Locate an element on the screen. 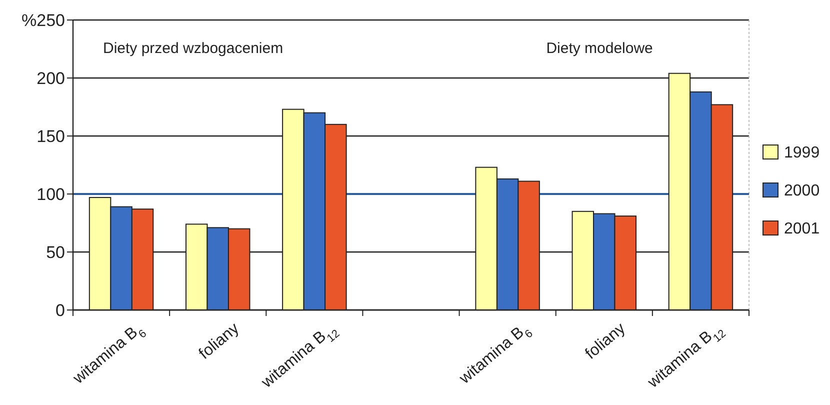 The width and height of the screenshot is (830, 405). y-tick-label: 150 is located at coordinates (50, 136).